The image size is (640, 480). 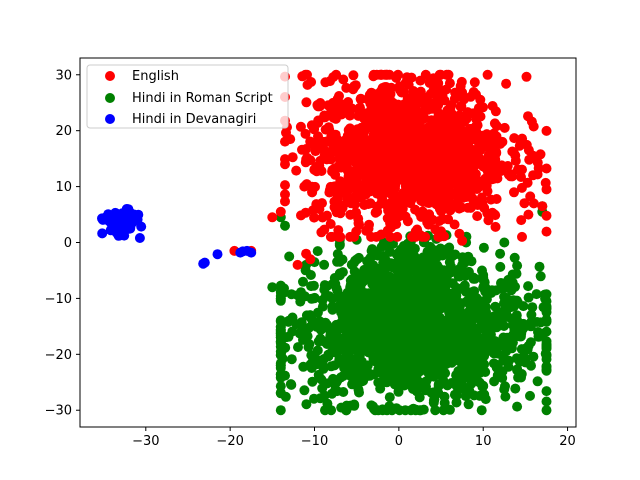 What do you see at coordinates (110, 98) in the screenshot?
I see `legend-marker-hindi-roman` at bounding box center [110, 98].